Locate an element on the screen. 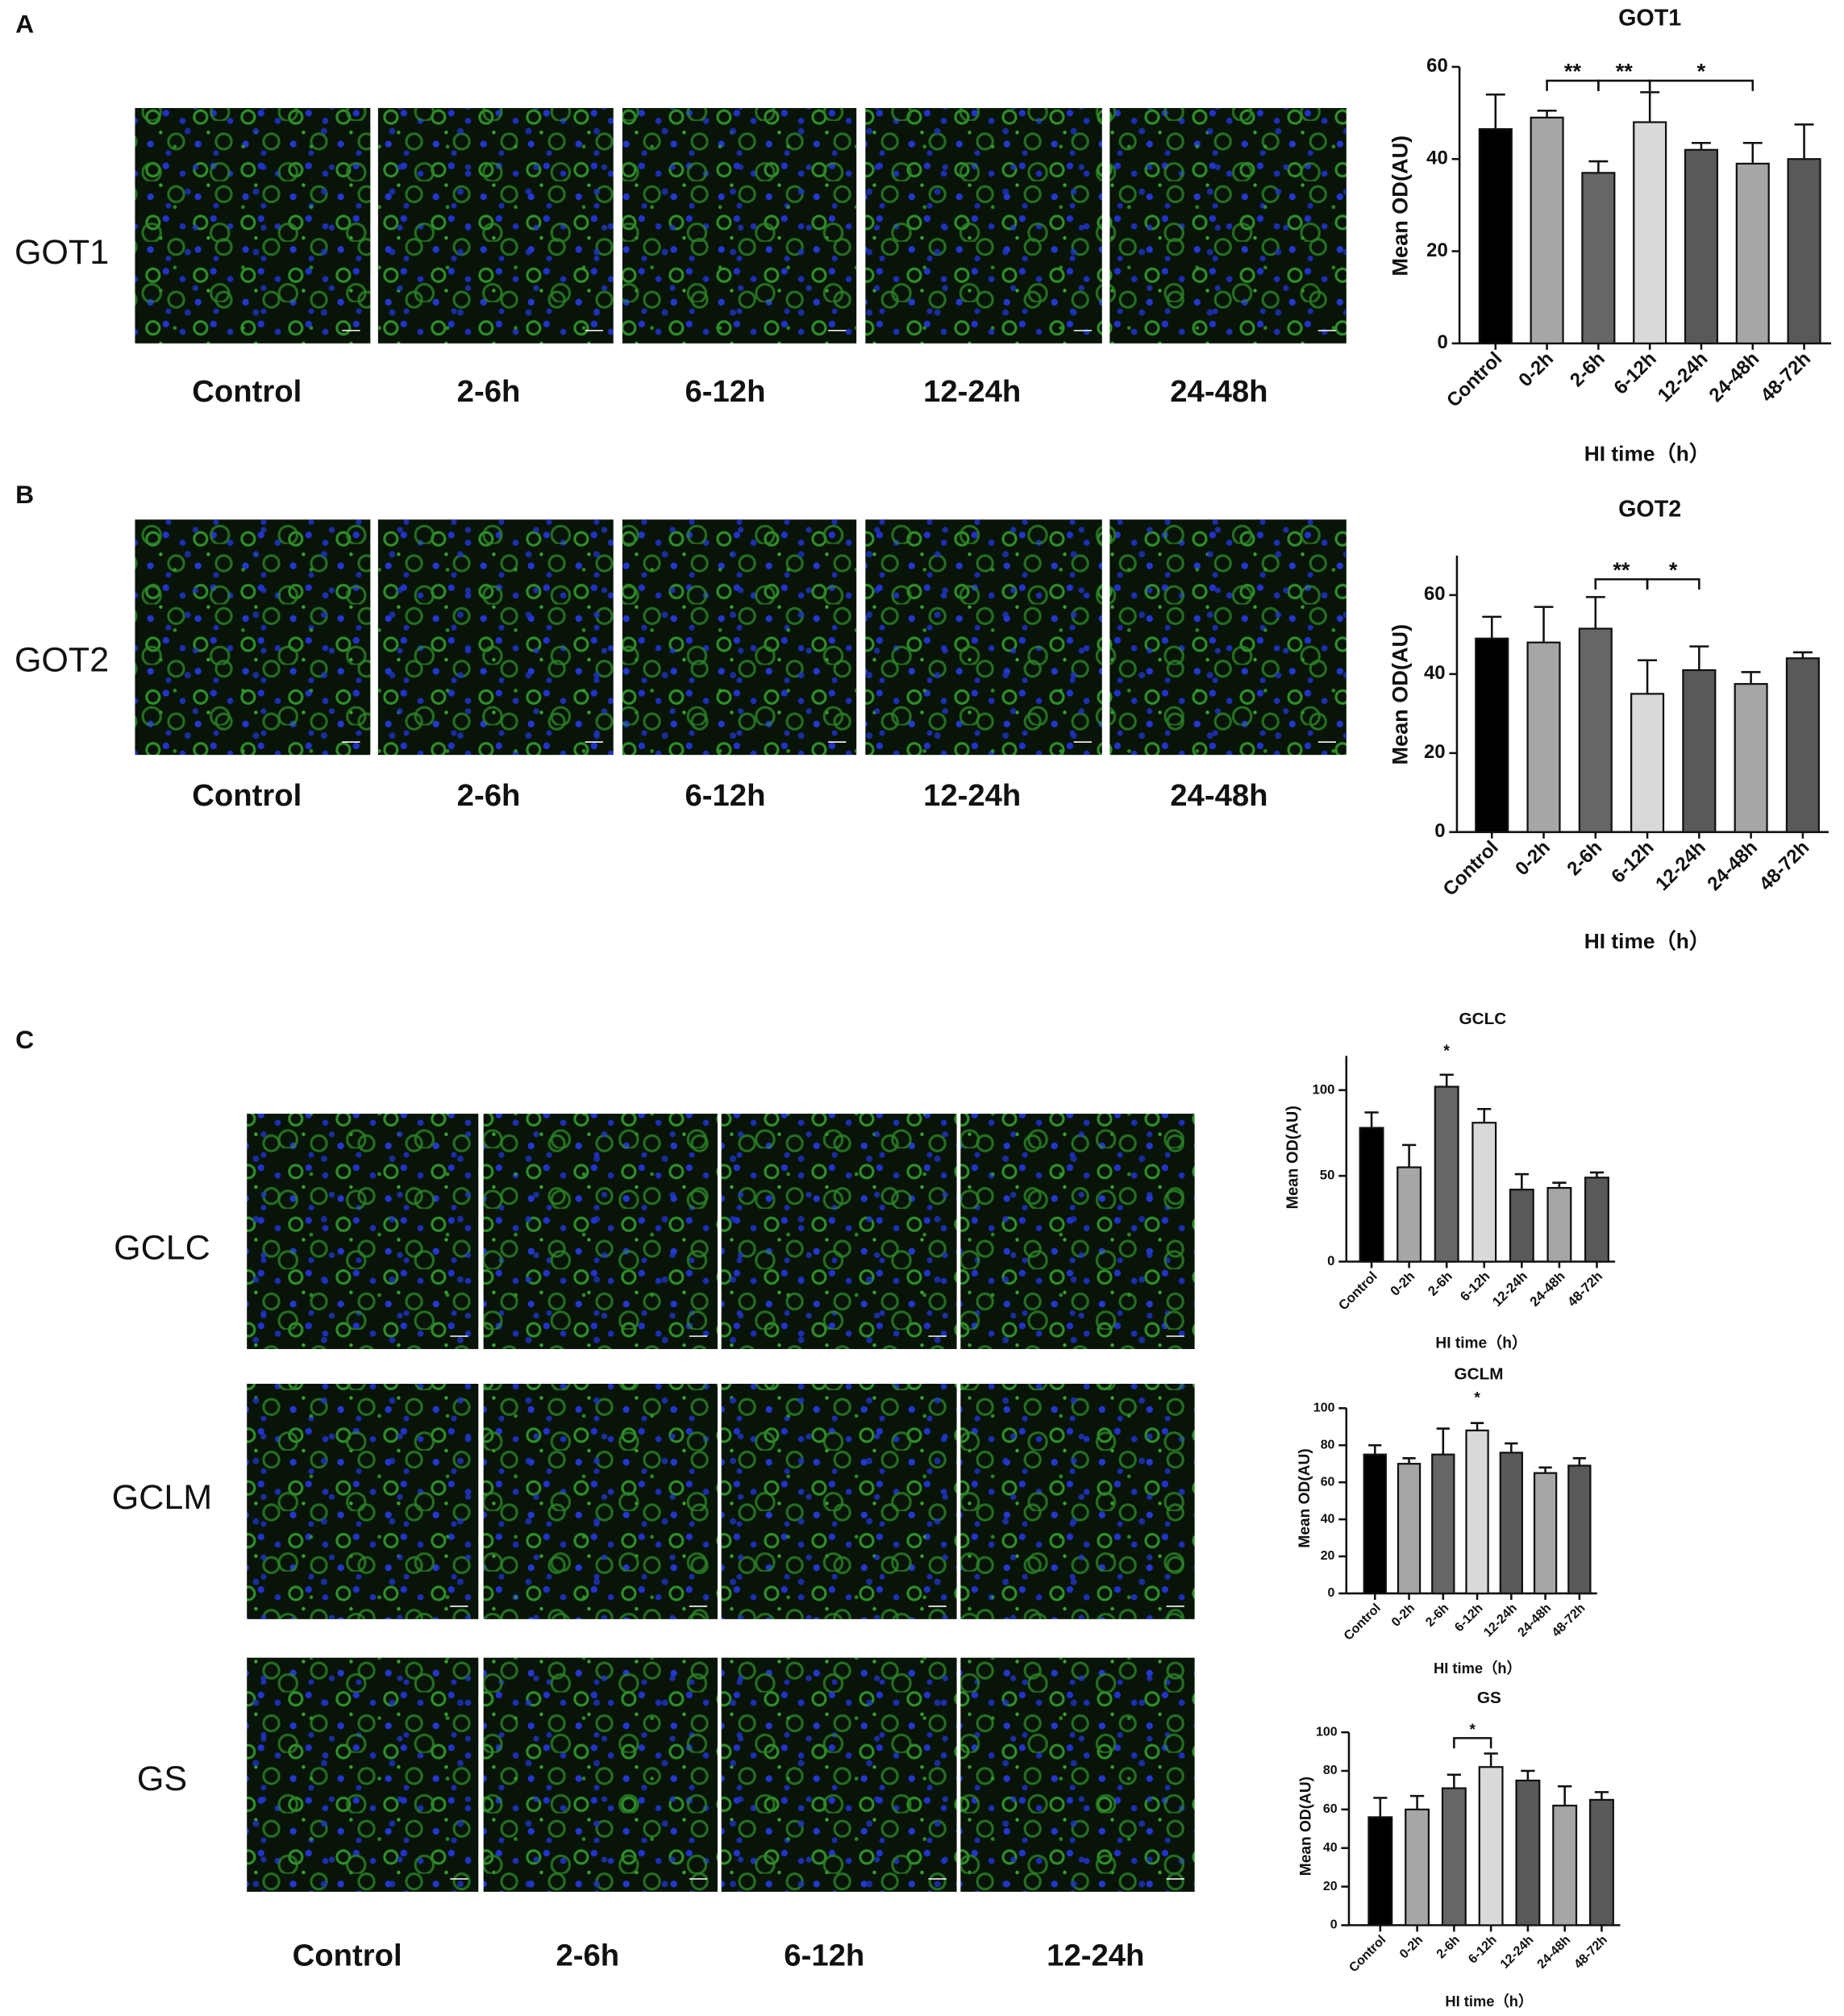 The height and width of the screenshot is (2016, 1844). column-label: 12-24h is located at coordinates (1095, 1955).